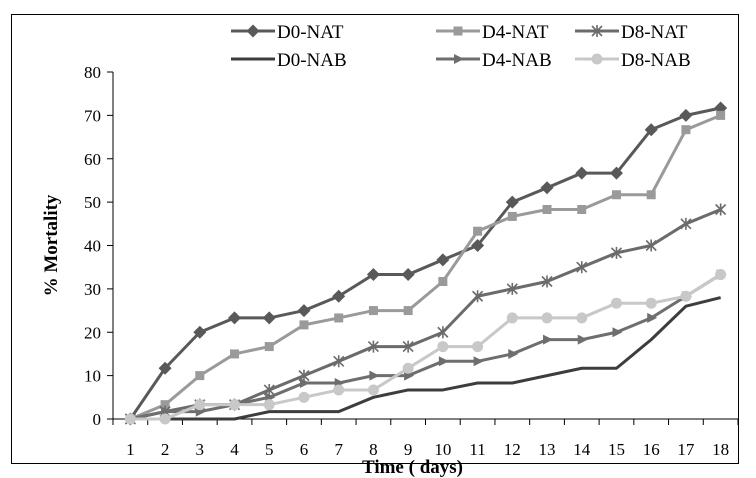 The height and width of the screenshot is (478, 756). Describe the element at coordinates (312, 60) in the screenshot. I see `legend-label: D0-NAB` at that location.